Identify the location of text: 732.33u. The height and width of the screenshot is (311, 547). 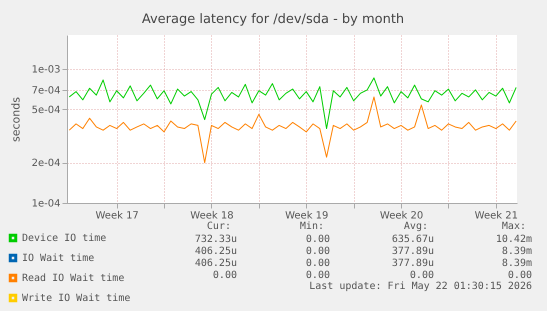
(215, 240).